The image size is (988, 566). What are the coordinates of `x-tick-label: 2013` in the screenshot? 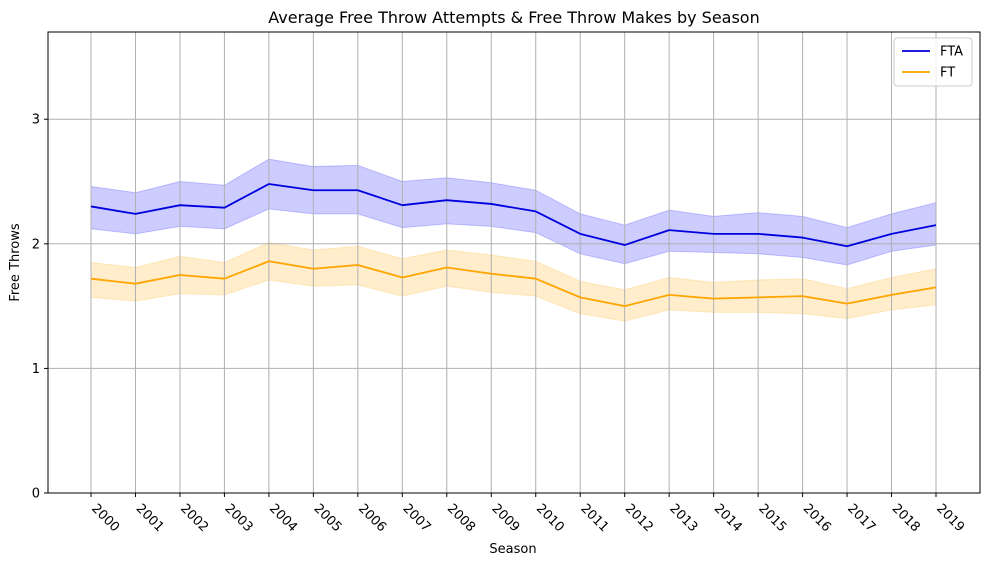 It's located at (683, 518).